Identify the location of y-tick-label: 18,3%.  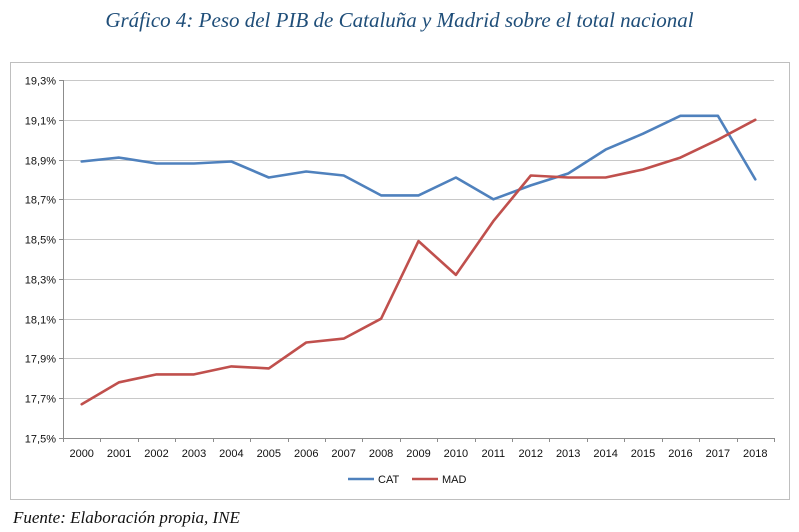
(40, 281).